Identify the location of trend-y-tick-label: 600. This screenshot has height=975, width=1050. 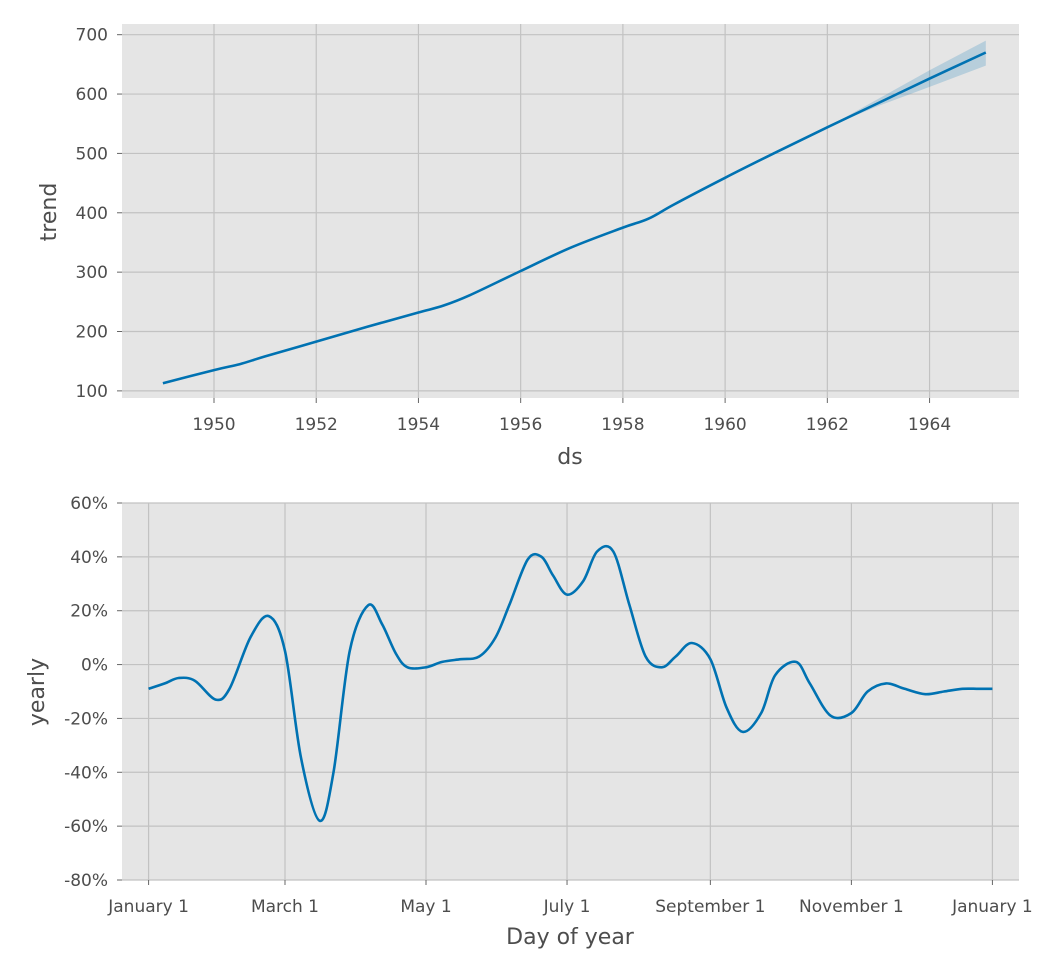
(92, 95).